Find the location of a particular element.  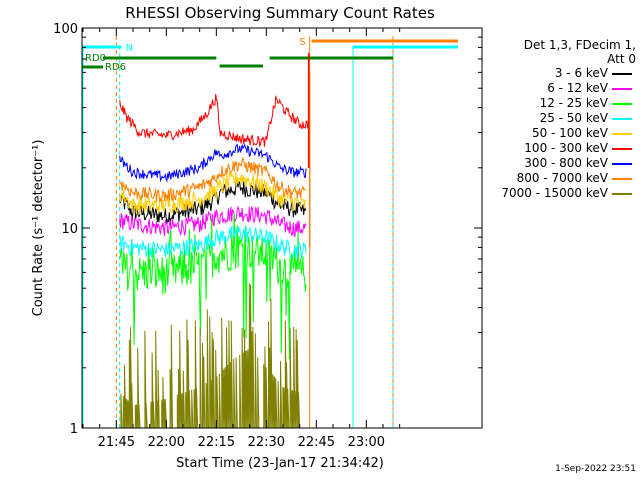

legend-entry: 12 - 25 keV is located at coordinates (557, 103).